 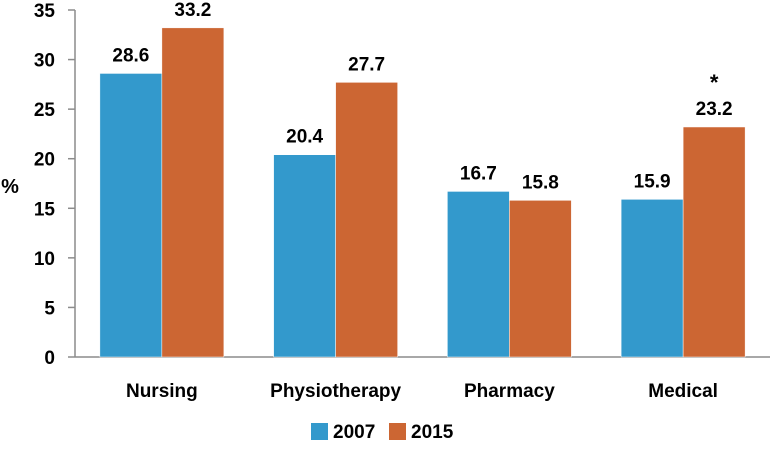 I want to click on bar-2007-nursing, so click(x=131, y=215).